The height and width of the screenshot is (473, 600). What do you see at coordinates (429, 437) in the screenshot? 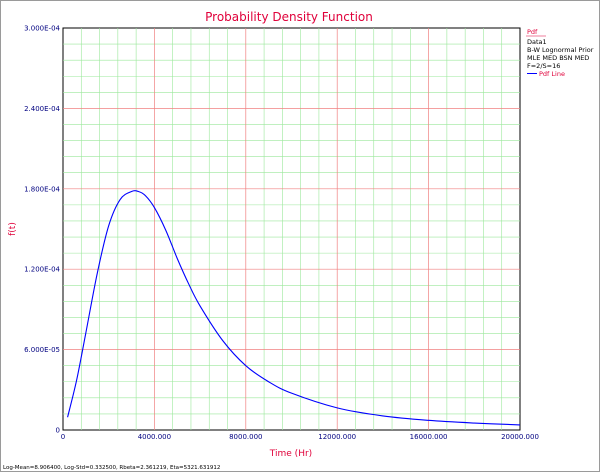
I see `x-tick-label: 16000.000` at bounding box center [429, 437].